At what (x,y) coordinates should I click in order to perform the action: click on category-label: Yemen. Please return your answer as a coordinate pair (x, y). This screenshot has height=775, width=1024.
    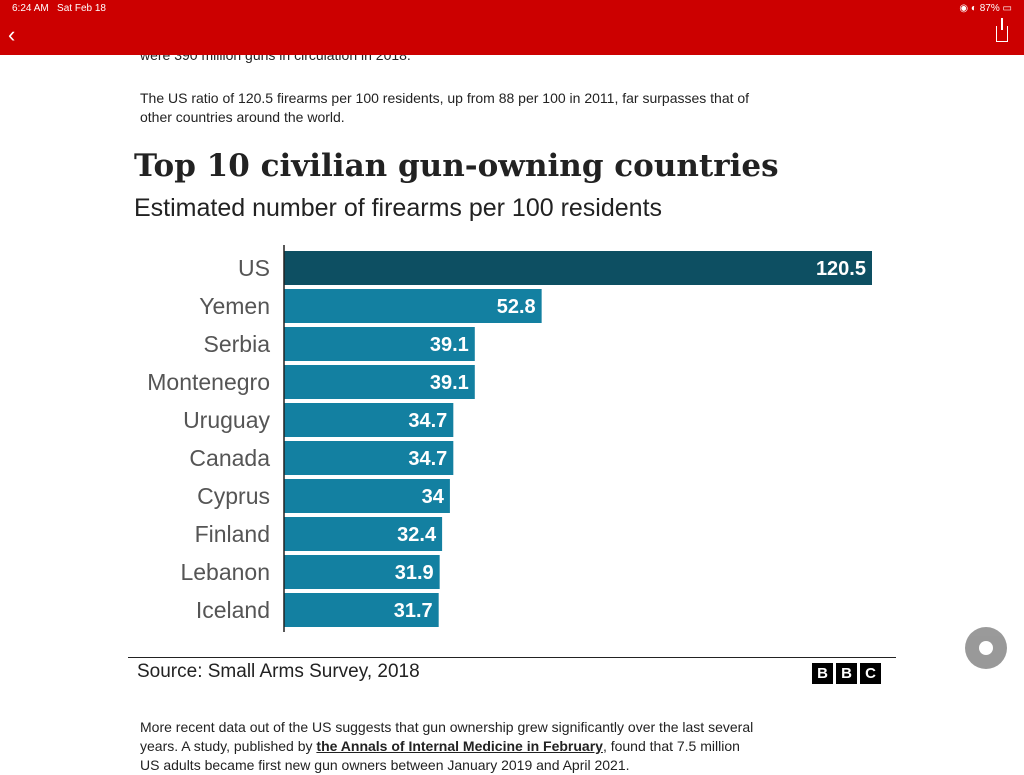
    Looking at the image, I should click on (234, 306).